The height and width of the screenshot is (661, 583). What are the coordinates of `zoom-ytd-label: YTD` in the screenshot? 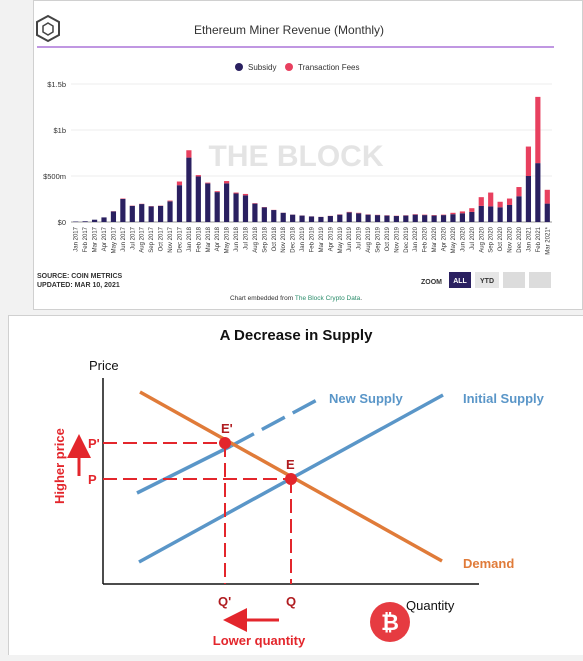 It's located at (487, 281).